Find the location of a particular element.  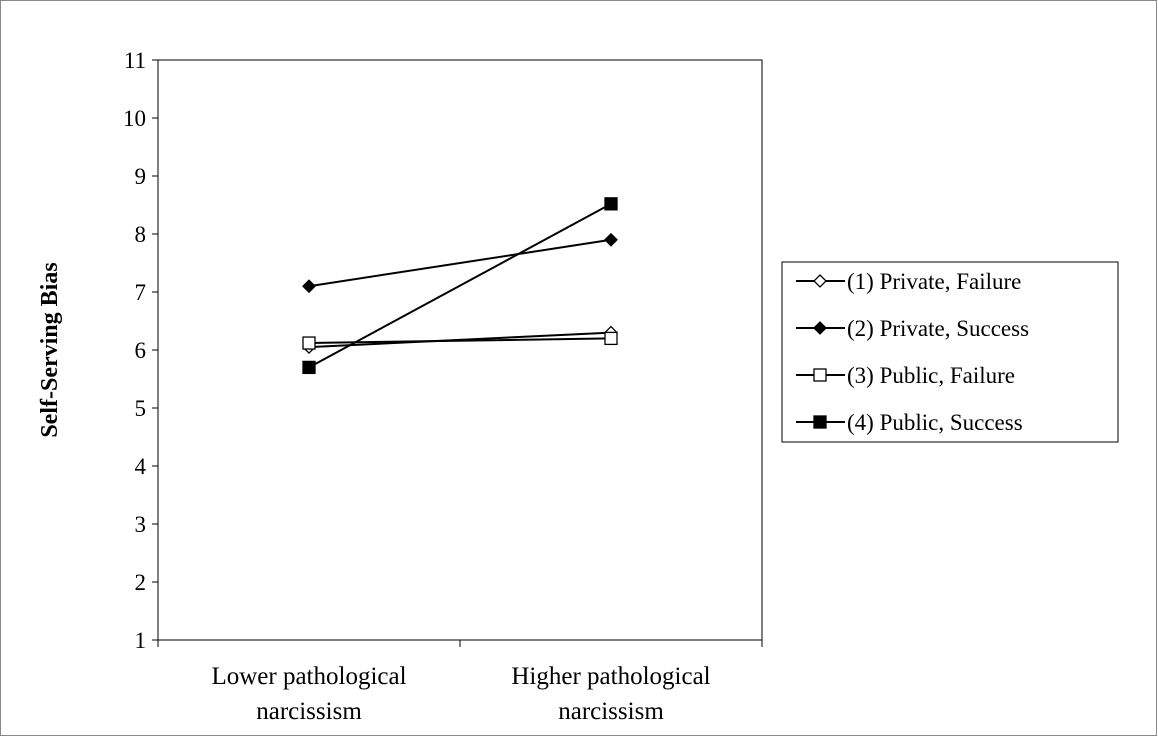

legend-label: (3) Public, Failure is located at coordinates (931, 375).